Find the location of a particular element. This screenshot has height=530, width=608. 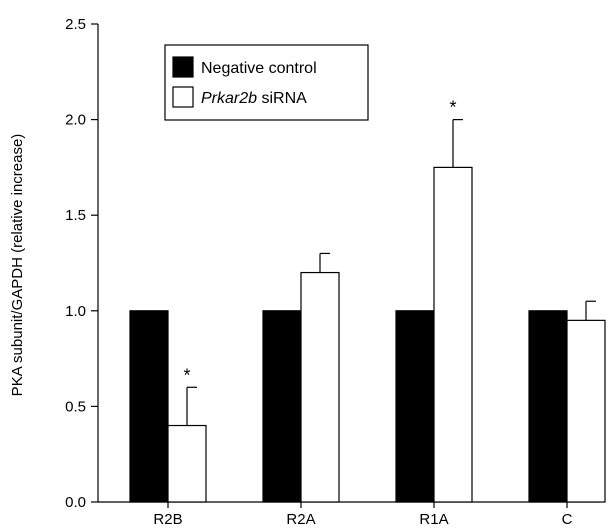

legend-label-text: siRNA is located at coordinates (282, 98).